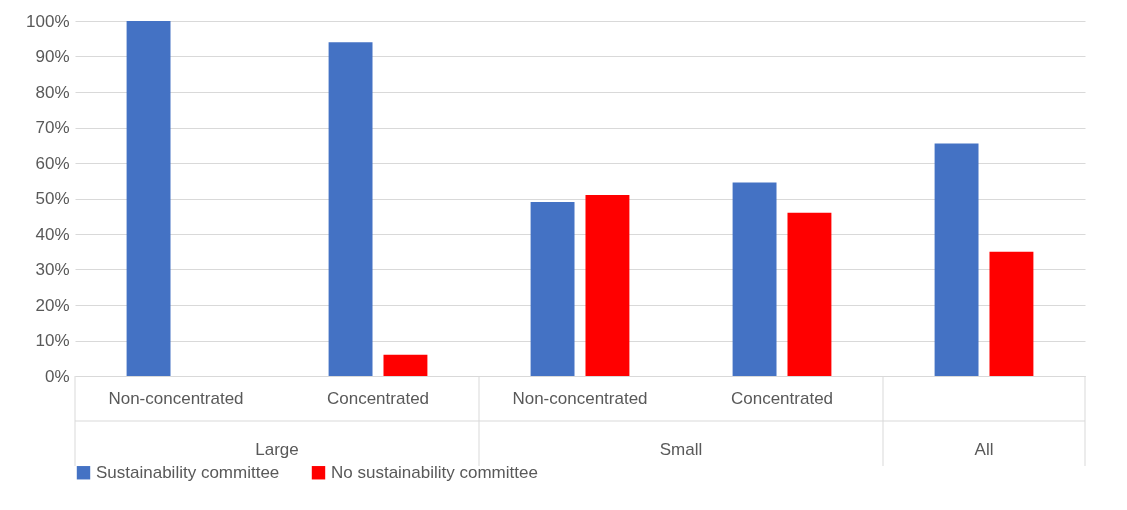  I want to click on y-tick-label: 70%, so click(52, 127).